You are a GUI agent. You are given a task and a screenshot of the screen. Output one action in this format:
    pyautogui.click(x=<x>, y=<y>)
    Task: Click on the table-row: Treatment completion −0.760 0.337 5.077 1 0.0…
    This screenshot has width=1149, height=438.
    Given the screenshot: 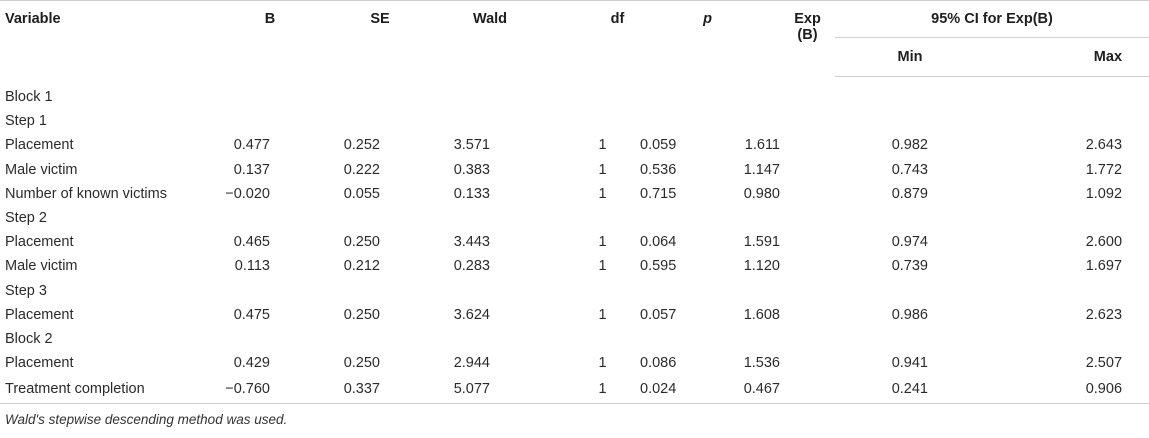 What is the action you would take?
    pyautogui.click(x=574, y=390)
    